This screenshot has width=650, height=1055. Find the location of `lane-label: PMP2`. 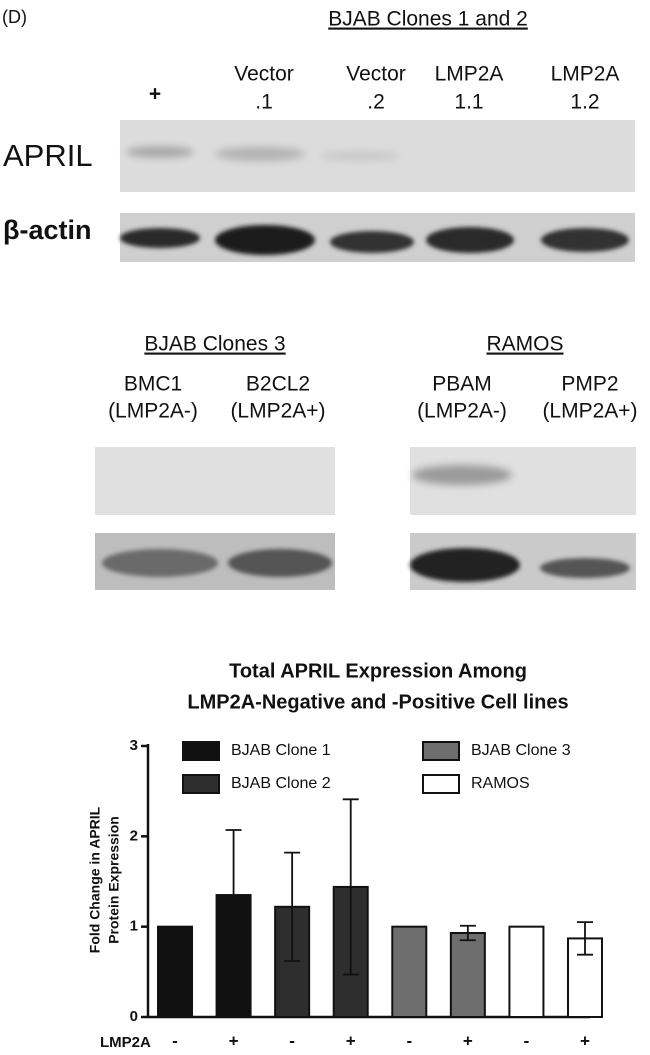

lane-label: PMP2 is located at coordinates (589, 384).